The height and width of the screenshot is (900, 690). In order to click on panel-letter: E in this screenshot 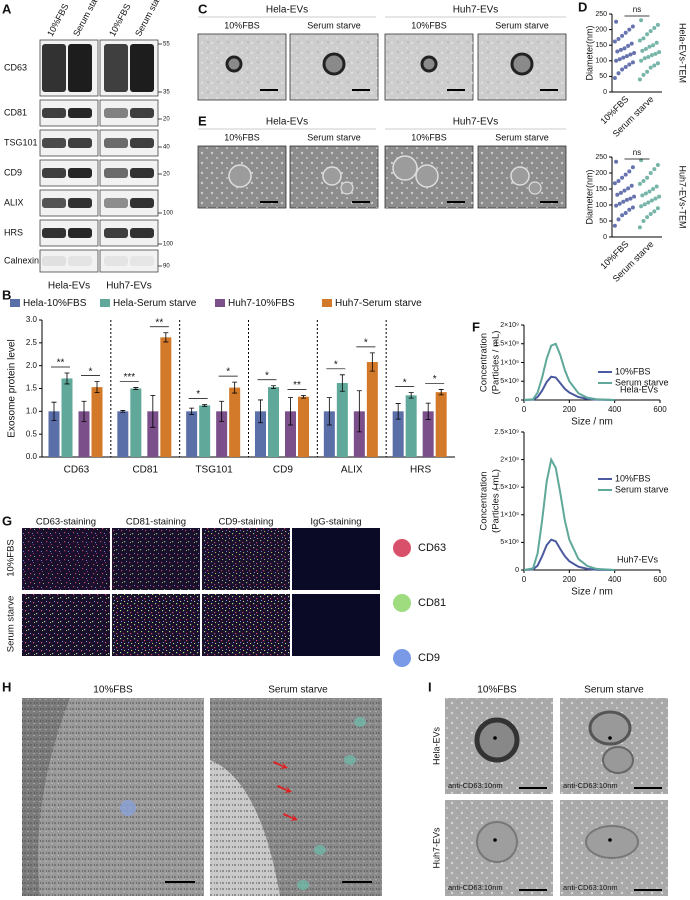, I will do `click(202, 120)`.